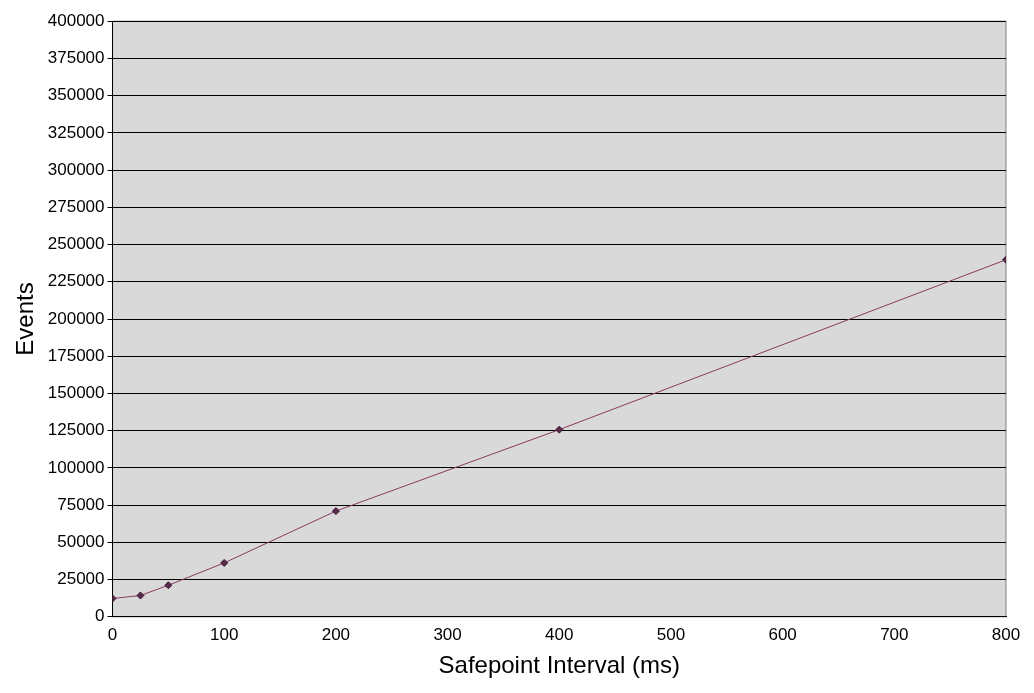 The image size is (1034, 693). What do you see at coordinates (76, 318) in the screenshot?
I see `y-tick-label: 200000` at bounding box center [76, 318].